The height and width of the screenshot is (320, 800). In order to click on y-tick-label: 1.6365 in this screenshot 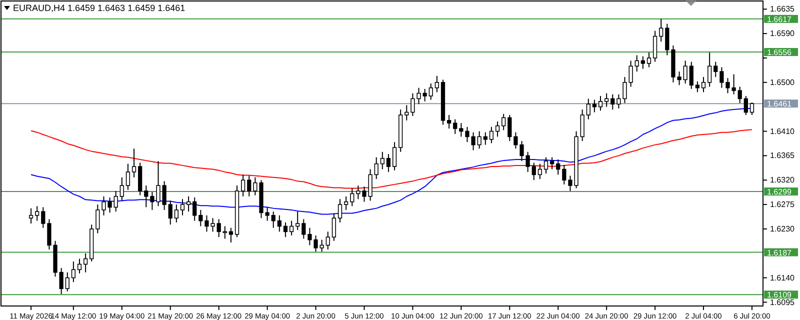, I will do `click(783, 155)`.